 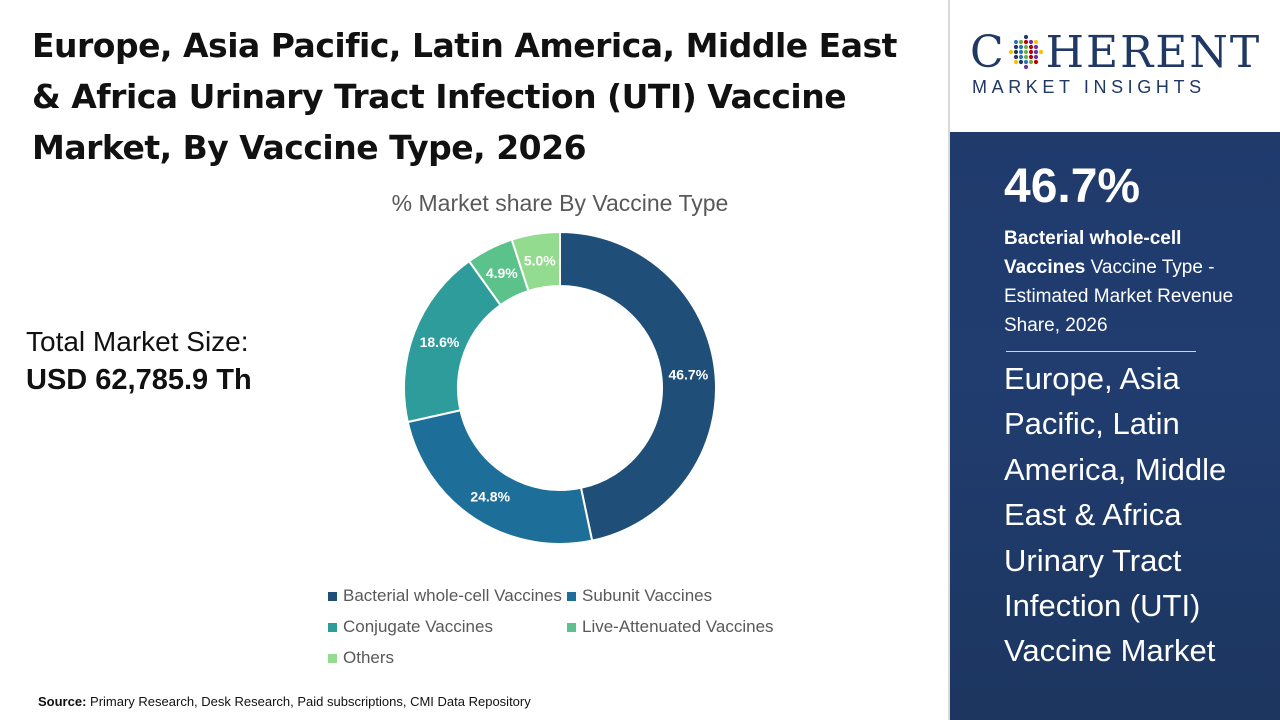 What do you see at coordinates (369, 657) in the screenshot?
I see `legend-label-4: Others` at bounding box center [369, 657].